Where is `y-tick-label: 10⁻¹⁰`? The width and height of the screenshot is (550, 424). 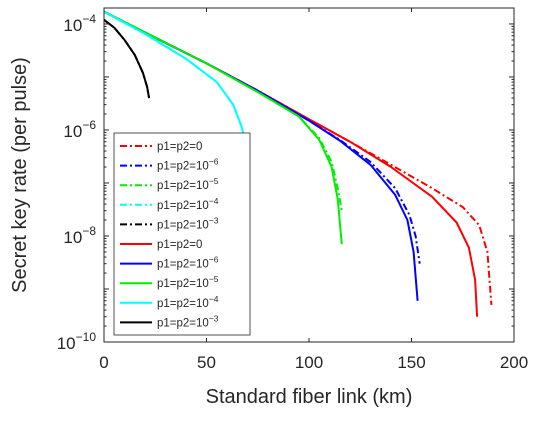
y-tick-label: 10⁻¹⁰ is located at coordinates (77, 341).